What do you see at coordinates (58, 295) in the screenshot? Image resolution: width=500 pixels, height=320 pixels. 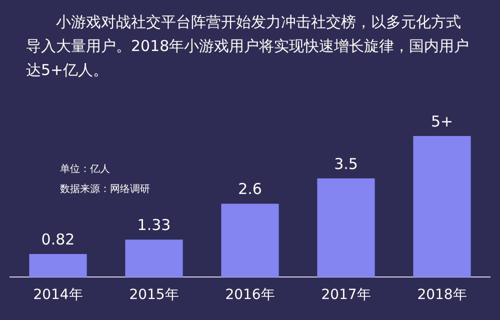 I see `x-tick-label: 2014年` at bounding box center [58, 295].